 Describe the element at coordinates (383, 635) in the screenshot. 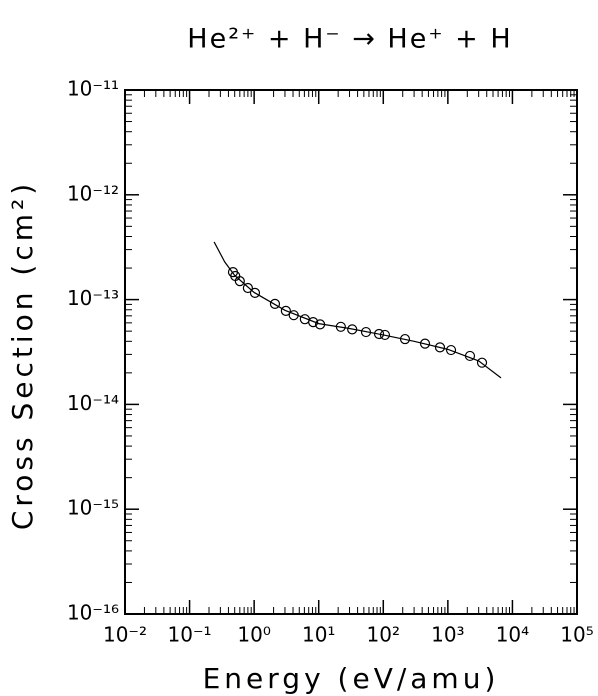

I see `x-tick-label: 10²` at that location.